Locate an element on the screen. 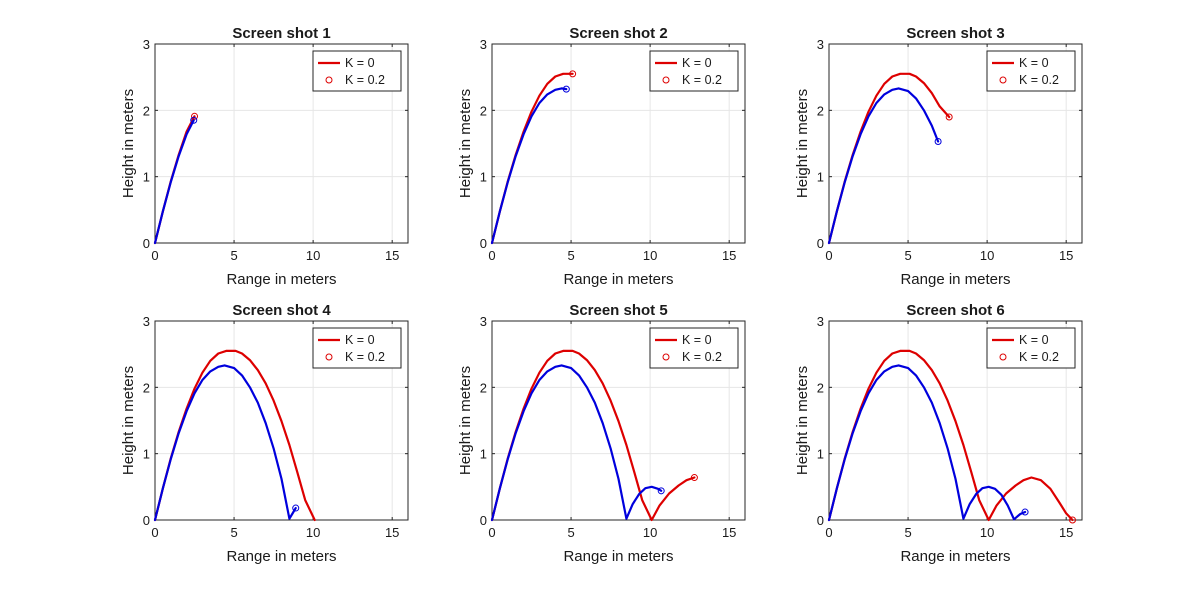  chart-title: Screen shot 3 is located at coordinates (955, 33).